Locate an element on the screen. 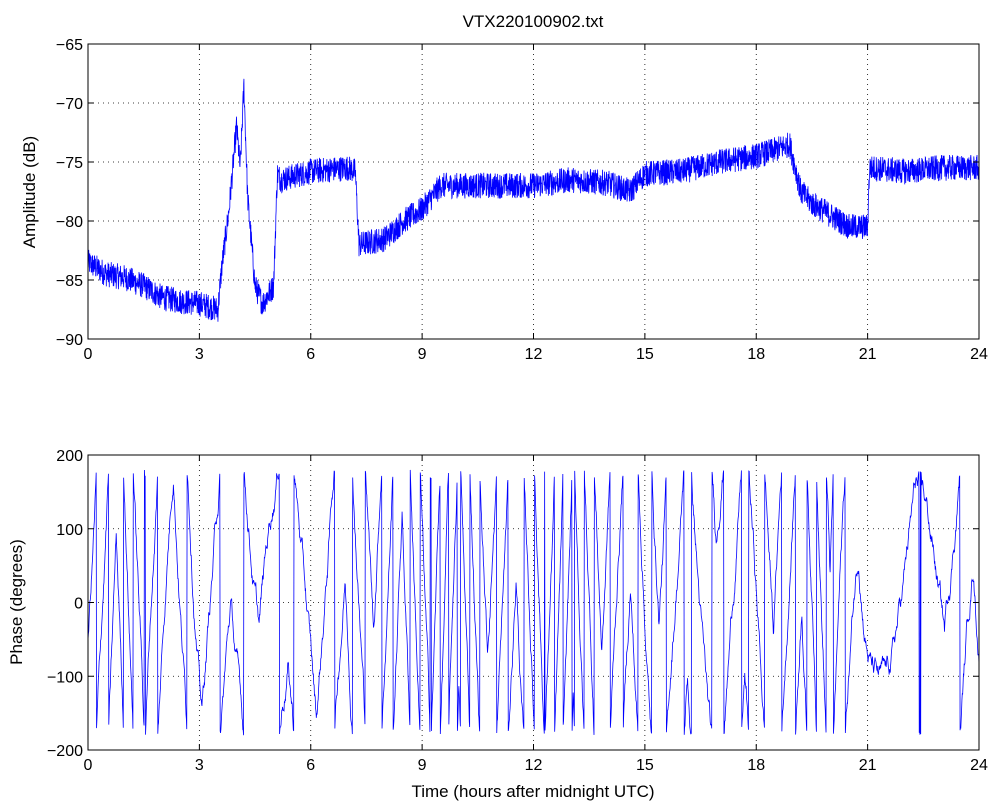 Image resolution: width=998 pixels, height=806 pixels. amplitude-xtick-label: 18 is located at coordinates (756, 354).